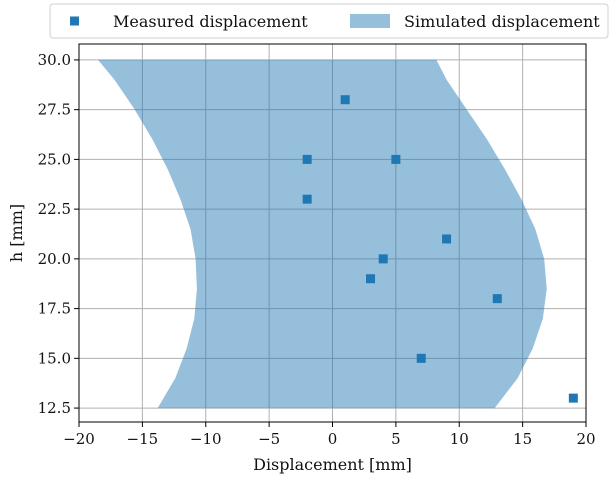  What do you see at coordinates (206, 439) in the screenshot?
I see `x-tick-label-2: −10` at bounding box center [206, 439].